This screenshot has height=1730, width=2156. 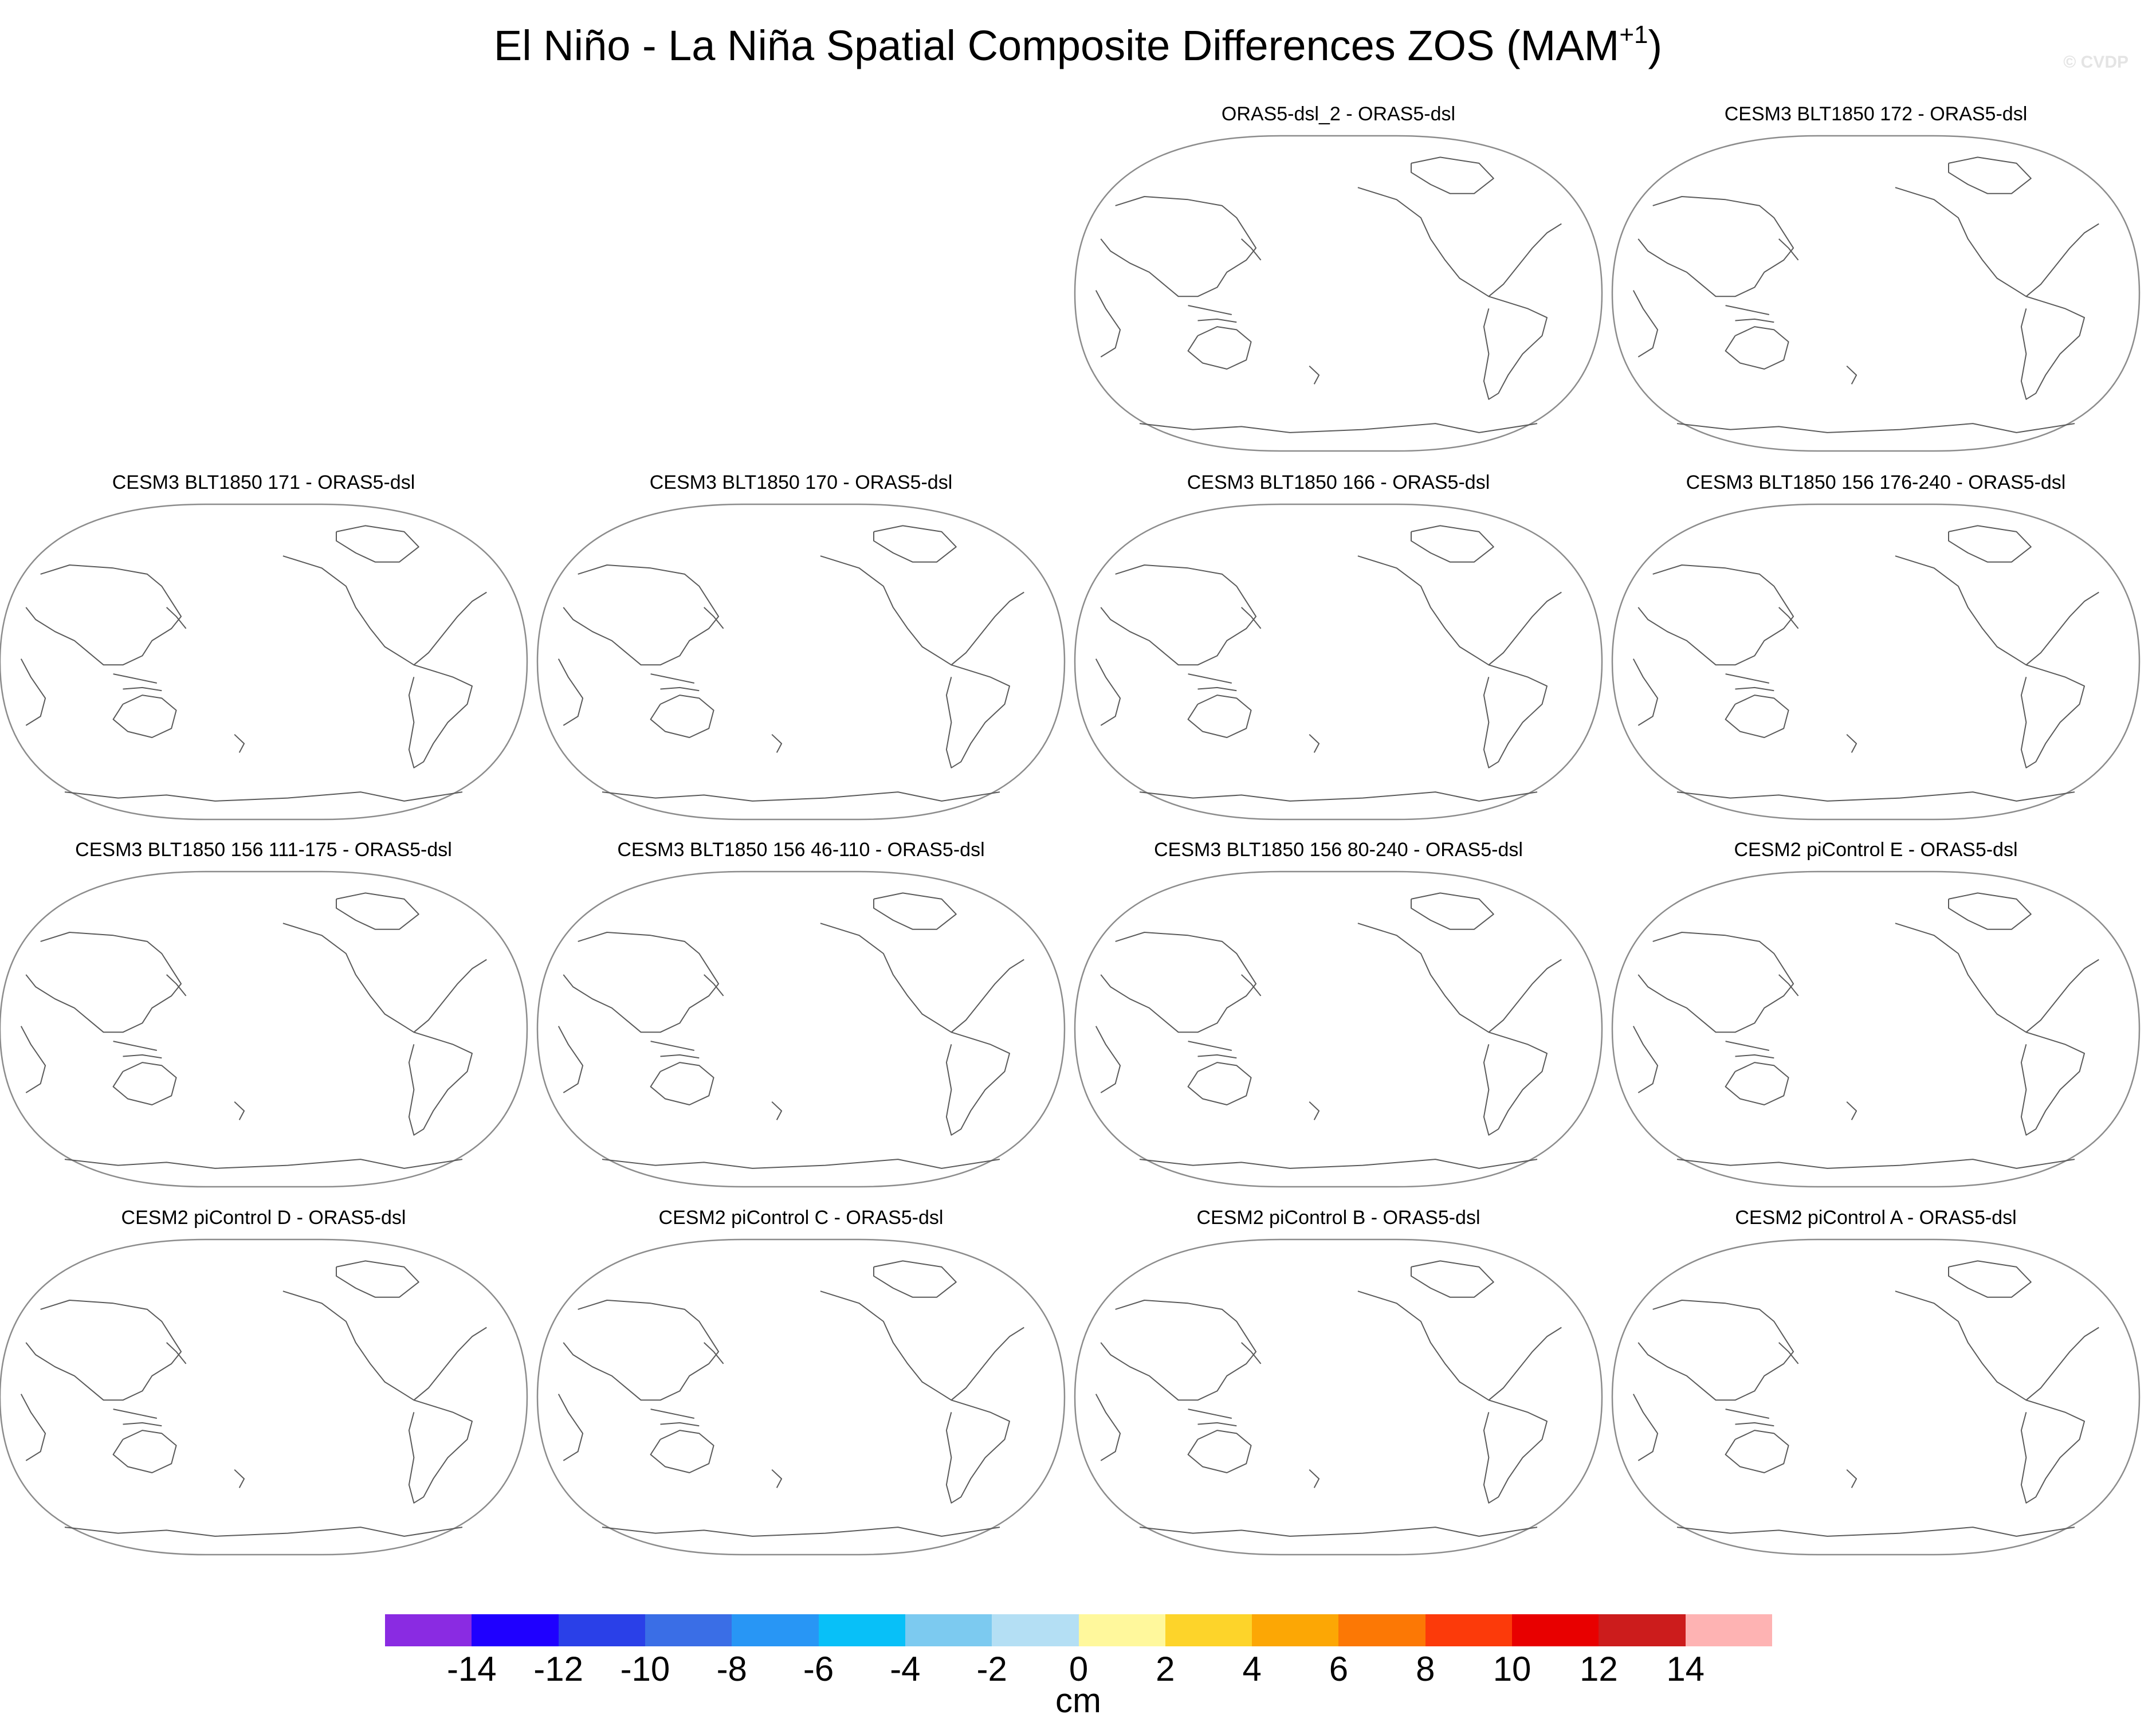 I want to click on panel-title: CESM3 BLT1850 172 - ORAS5-dsl, so click(x=1876, y=114).